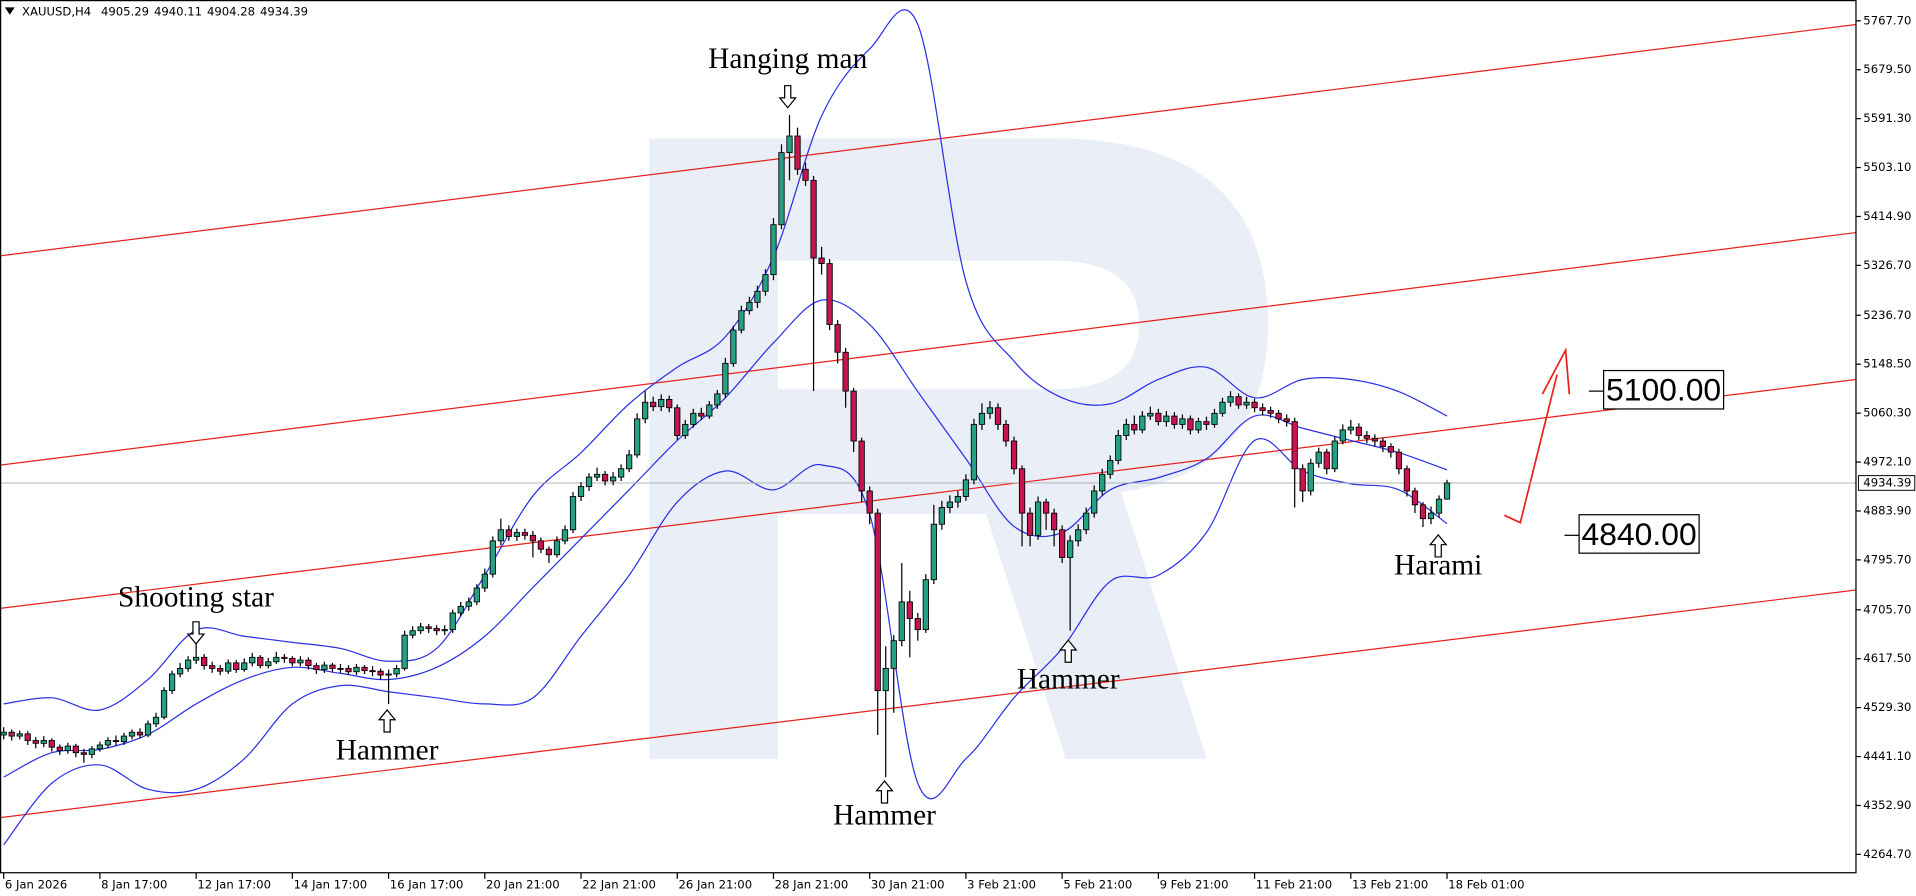  What do you see at coordinates (1887, 756) in the screenshot?
I see `y-tick-label: 4441.10` at bounding box center [1887, 756].